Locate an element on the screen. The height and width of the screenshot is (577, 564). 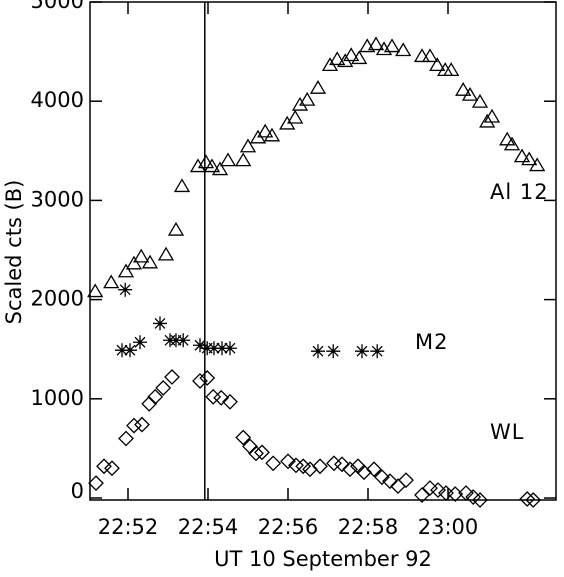
x-tick-label: 22:58 is located at coordinates (368, 527).